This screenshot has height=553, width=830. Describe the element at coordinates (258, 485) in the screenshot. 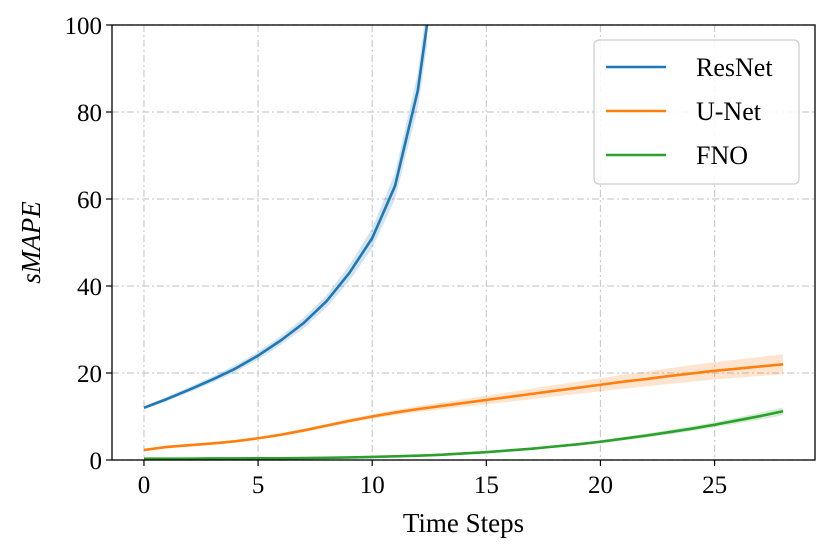

I see `x-tick-label: 5` at that location.